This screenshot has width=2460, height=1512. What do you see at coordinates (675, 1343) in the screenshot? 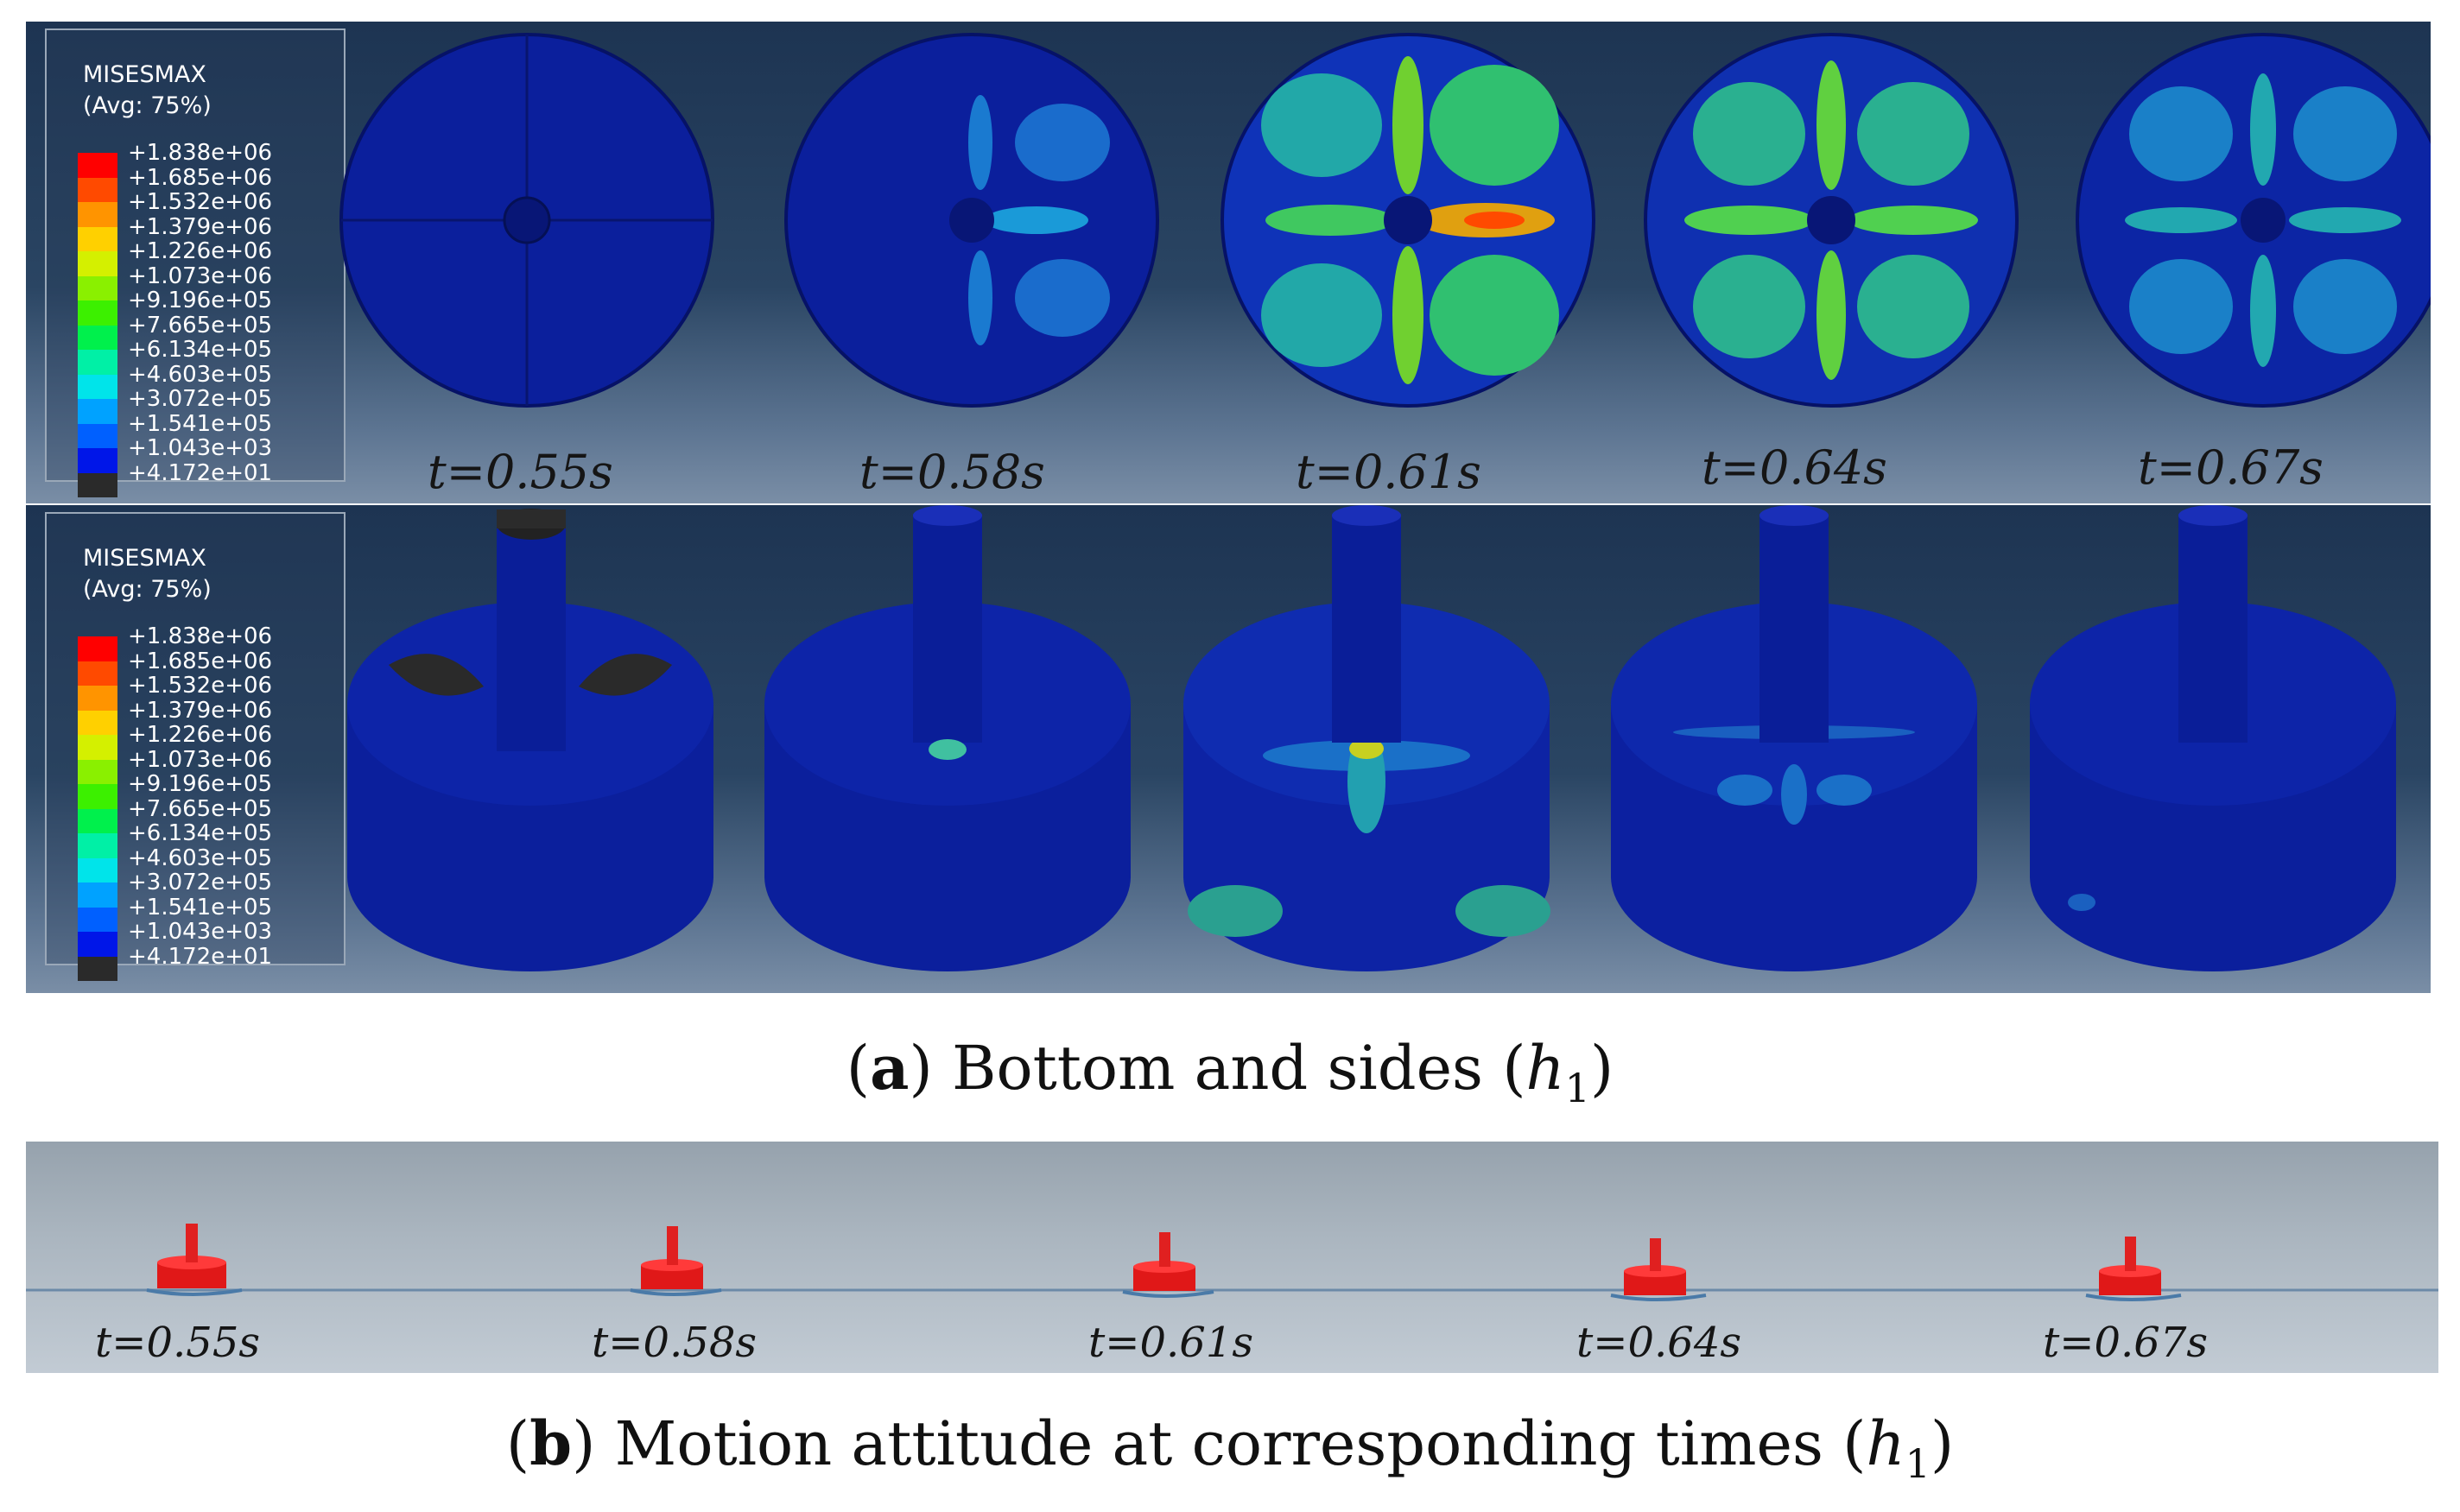
I see `time-label-motion-2: t=0.58s` at bounding box center [675, 1343].